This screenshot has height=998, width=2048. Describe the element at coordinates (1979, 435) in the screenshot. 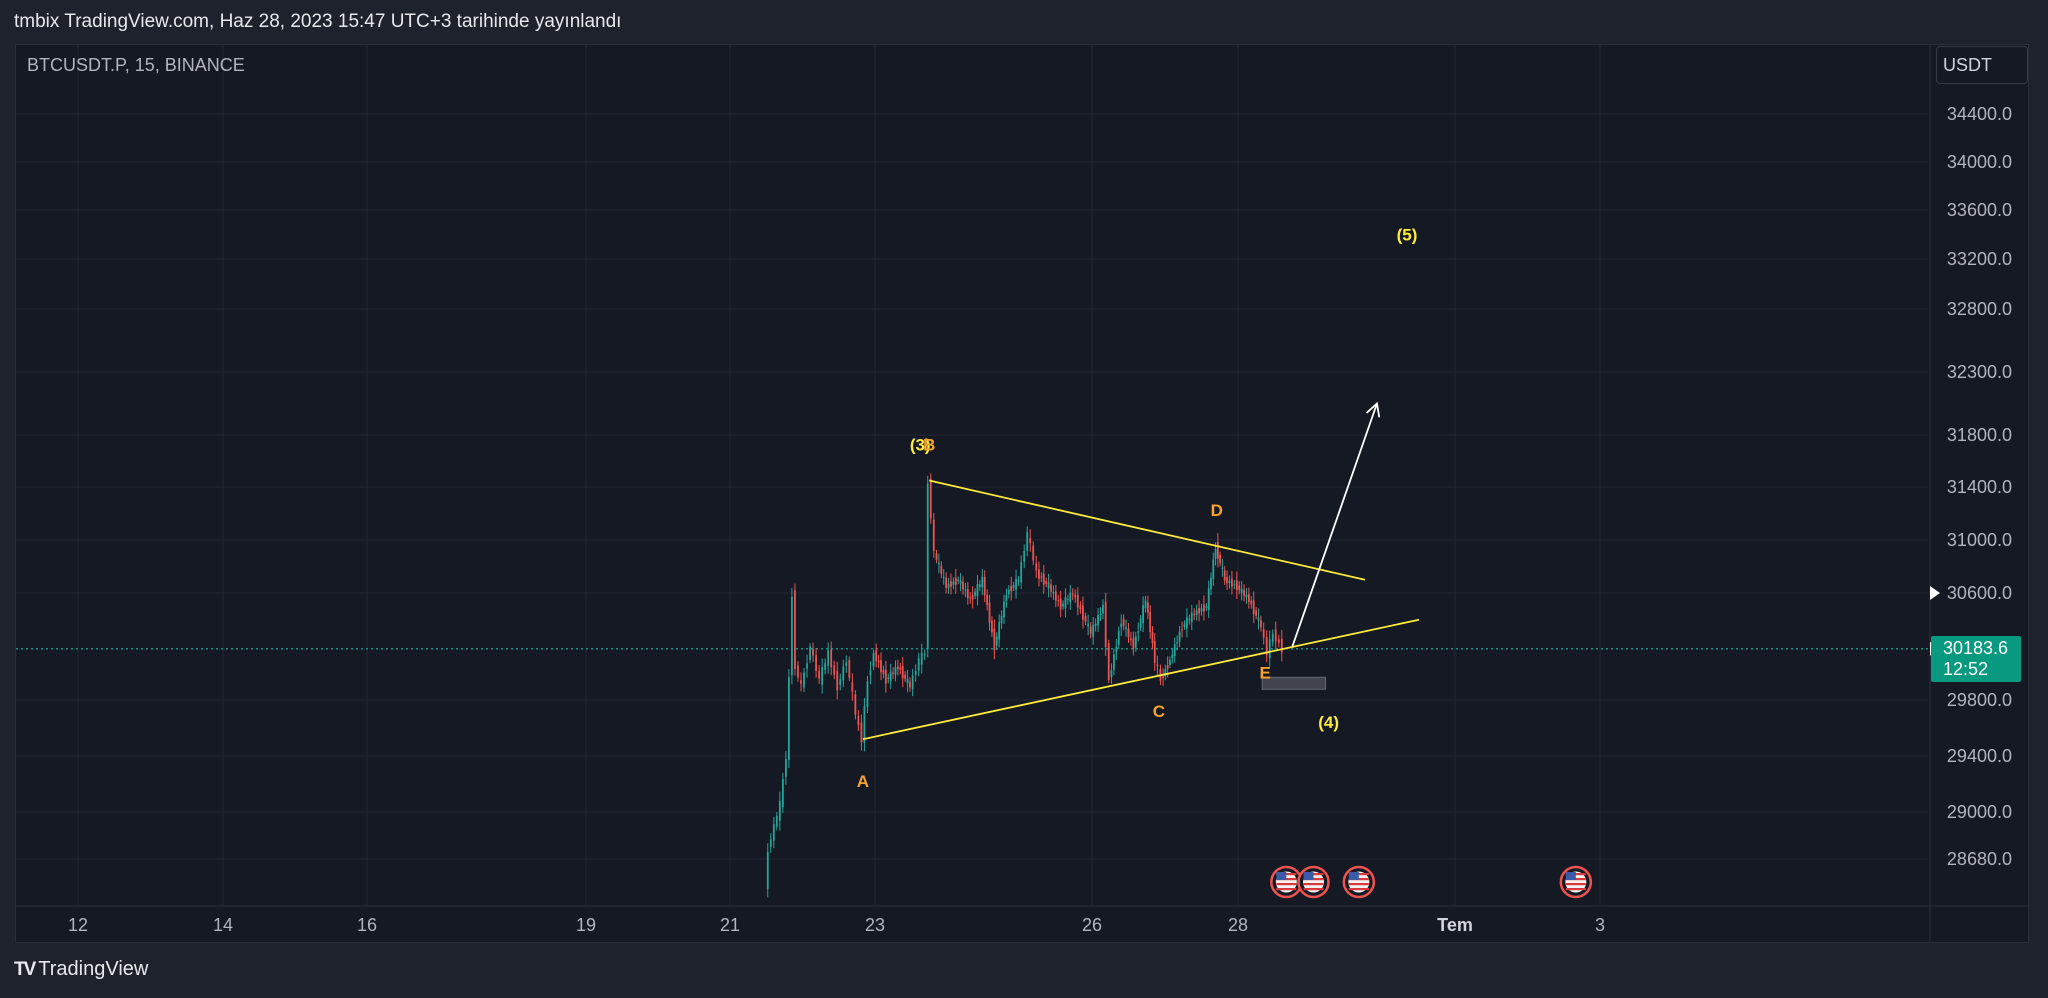

I see `y-tick-label: 31800.0` at that location.